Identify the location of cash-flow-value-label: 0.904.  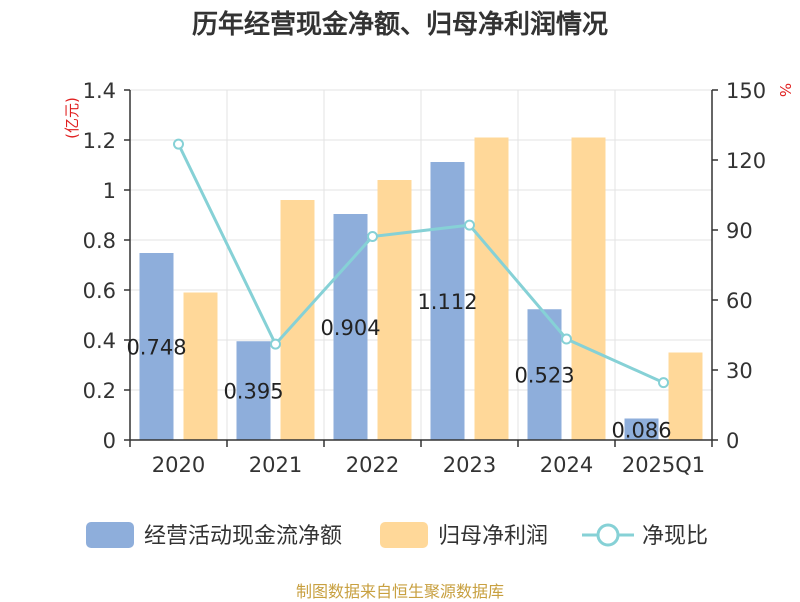
(350, 328).